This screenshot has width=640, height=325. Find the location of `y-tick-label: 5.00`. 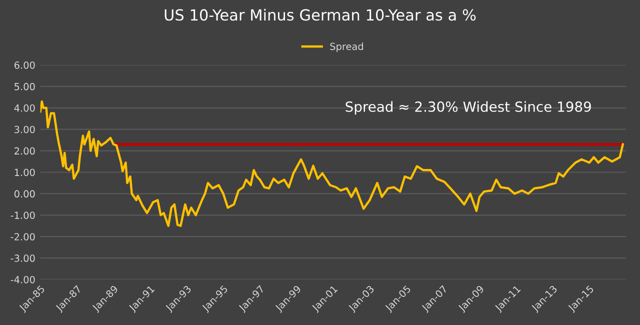

y-tick-label: 5.00 is located at coordinates (24, 86).